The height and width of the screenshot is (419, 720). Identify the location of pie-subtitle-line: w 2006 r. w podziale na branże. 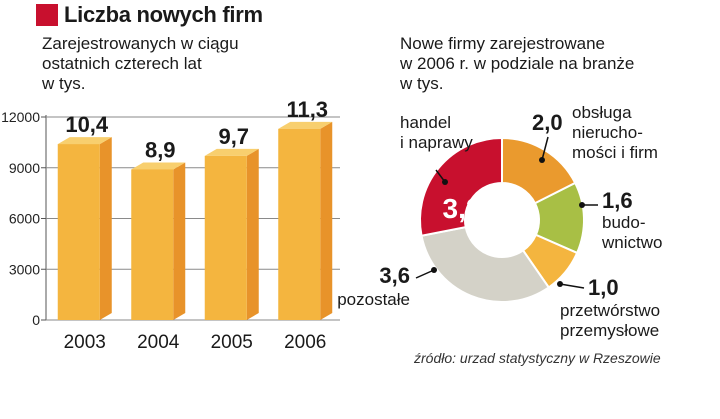
(517, 63).